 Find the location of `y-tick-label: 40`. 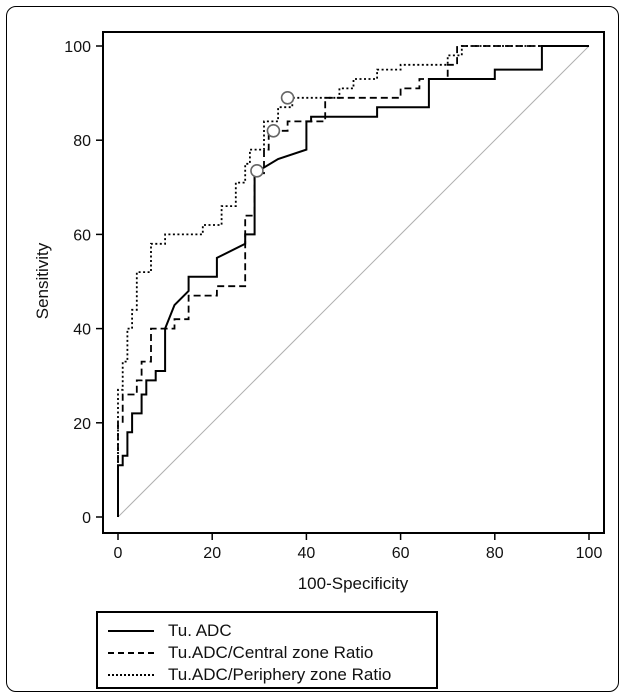

y-tick-label: 40 is located at coordinates (82, 330).